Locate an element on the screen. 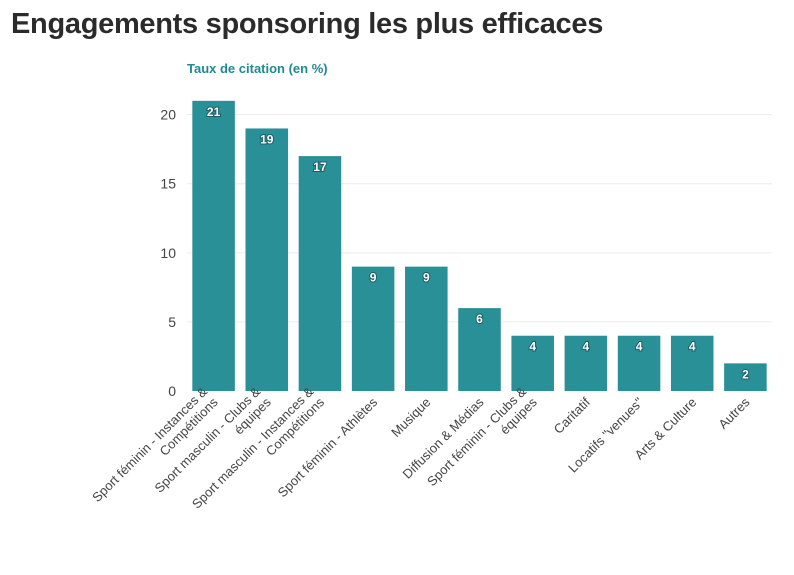 This screenshot has width=794, height=575. y-axis-label: Taux de citation (en %) is located at coordinates (257, 68).